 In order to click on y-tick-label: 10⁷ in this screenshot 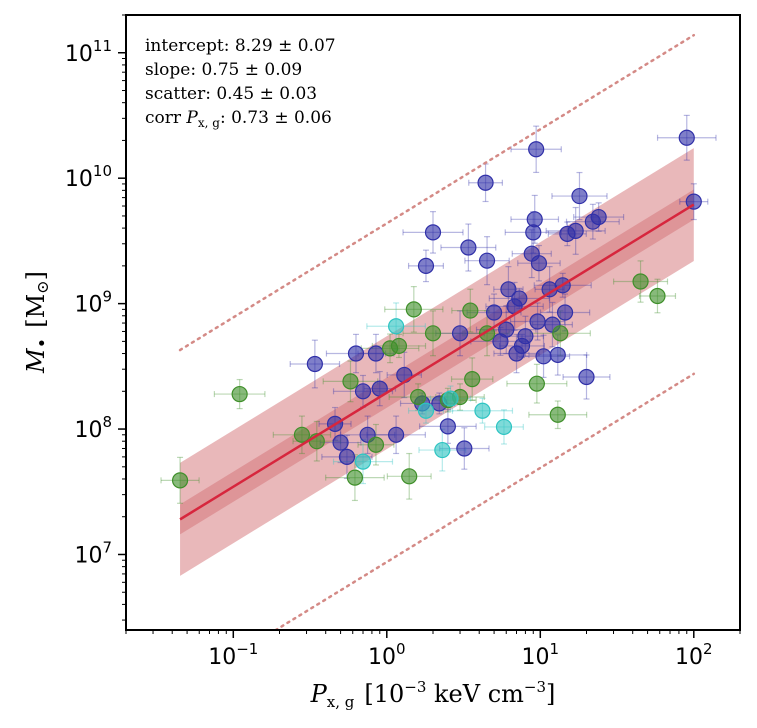, I will do `click(93, 553)`.